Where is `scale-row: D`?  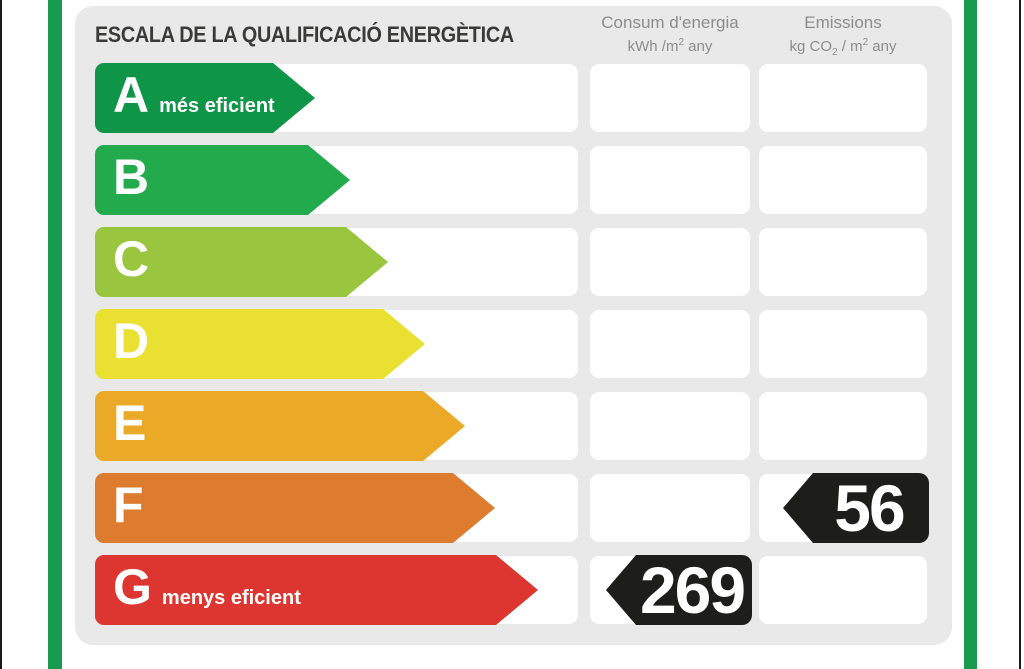 scale-row: D is located at coordinates (511, 344).